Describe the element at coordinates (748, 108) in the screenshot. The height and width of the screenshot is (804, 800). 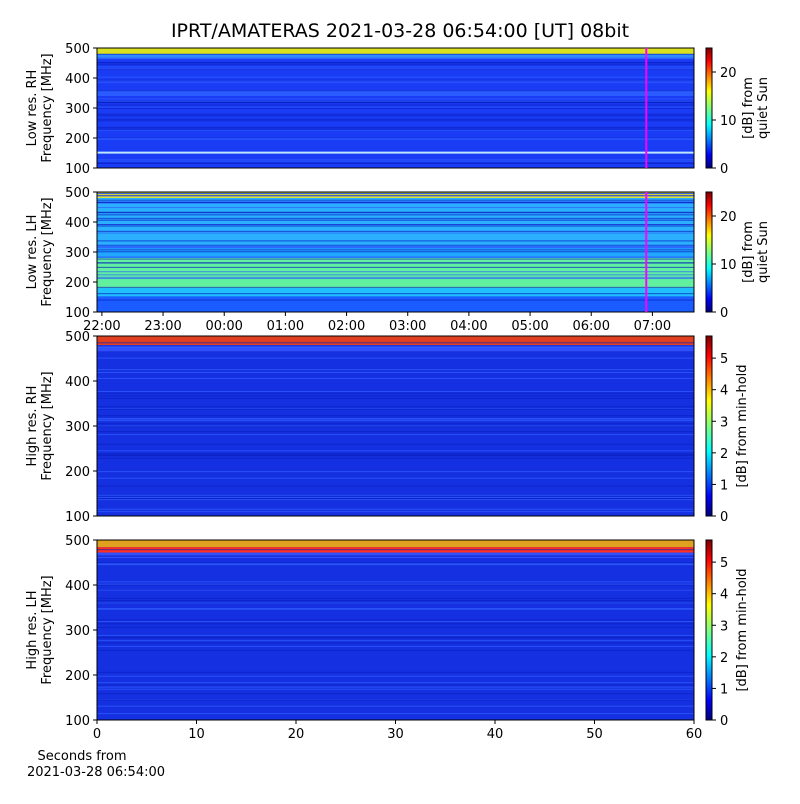
I see `colorbar-label-line: [dB] from` at that location.